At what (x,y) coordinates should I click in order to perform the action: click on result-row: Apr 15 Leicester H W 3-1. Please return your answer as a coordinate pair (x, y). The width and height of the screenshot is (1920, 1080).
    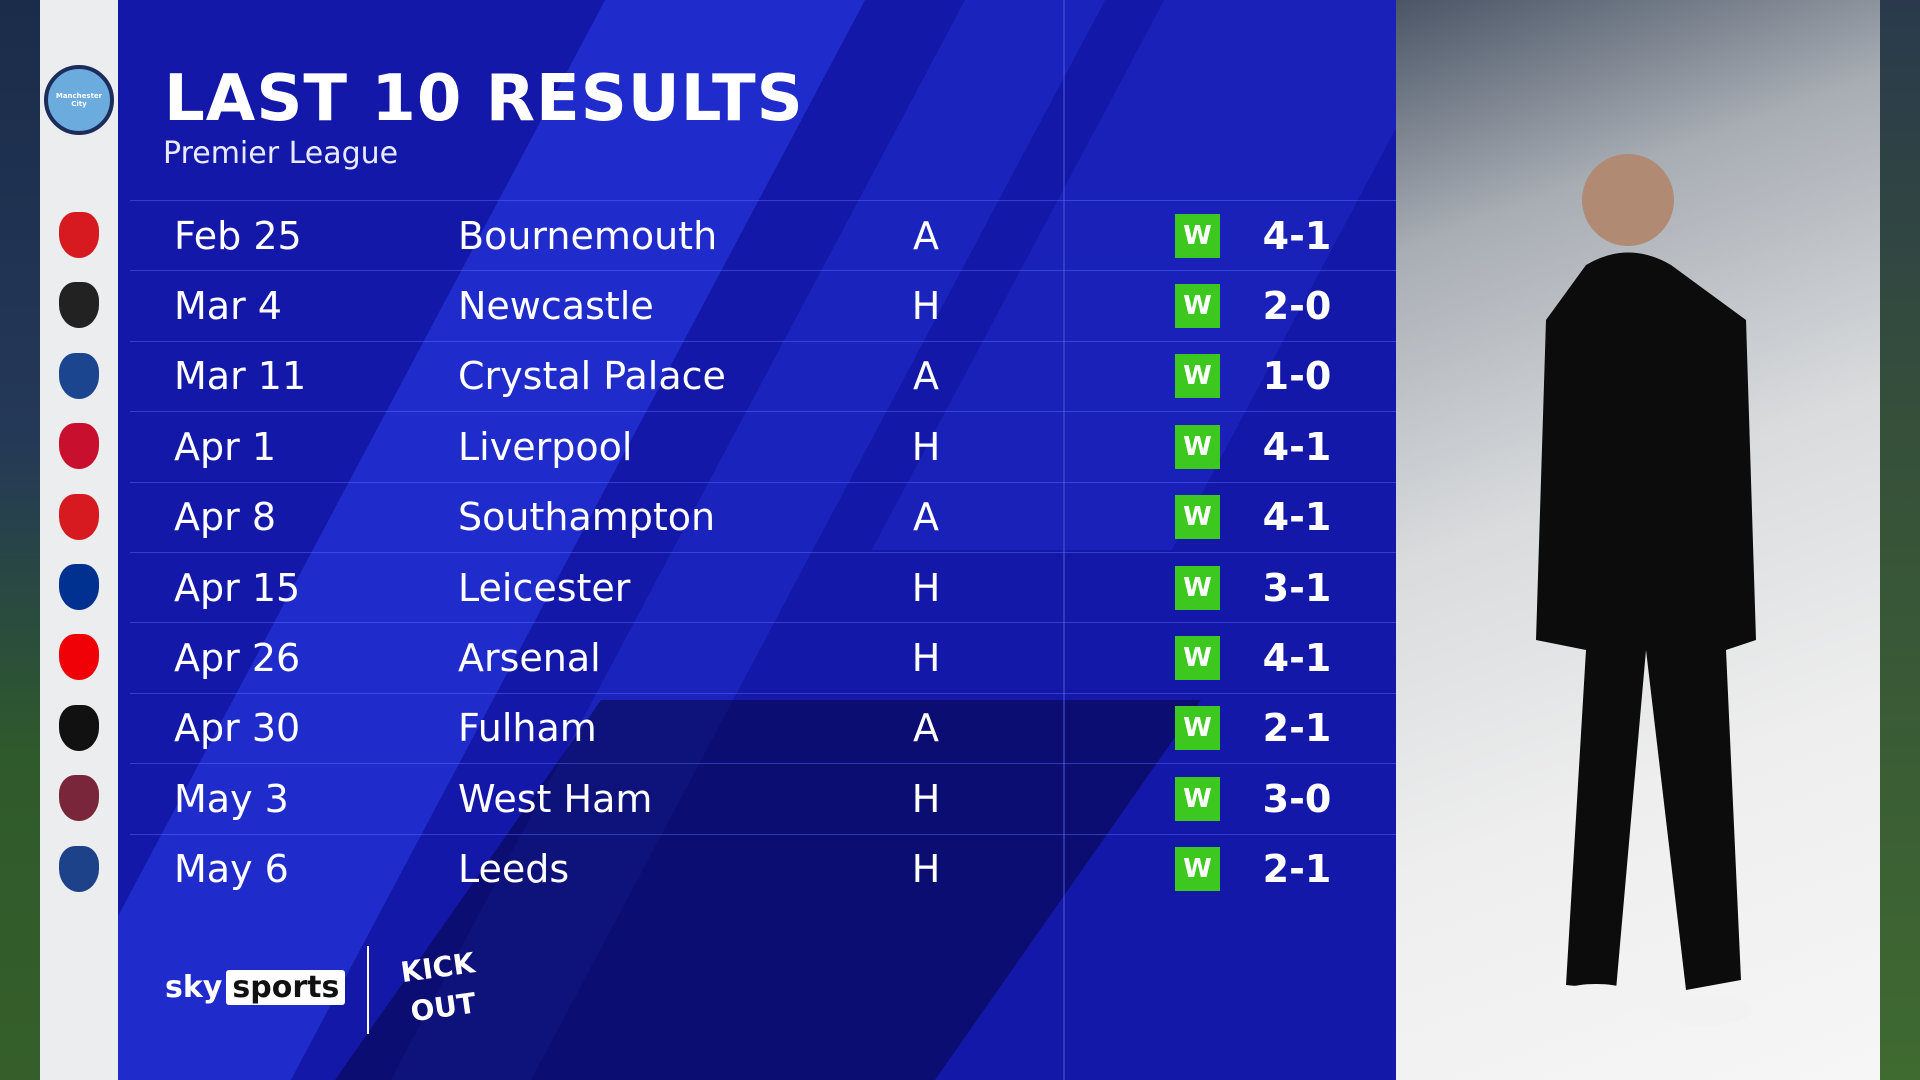
    Looking at the image, I should click on (763, 587).